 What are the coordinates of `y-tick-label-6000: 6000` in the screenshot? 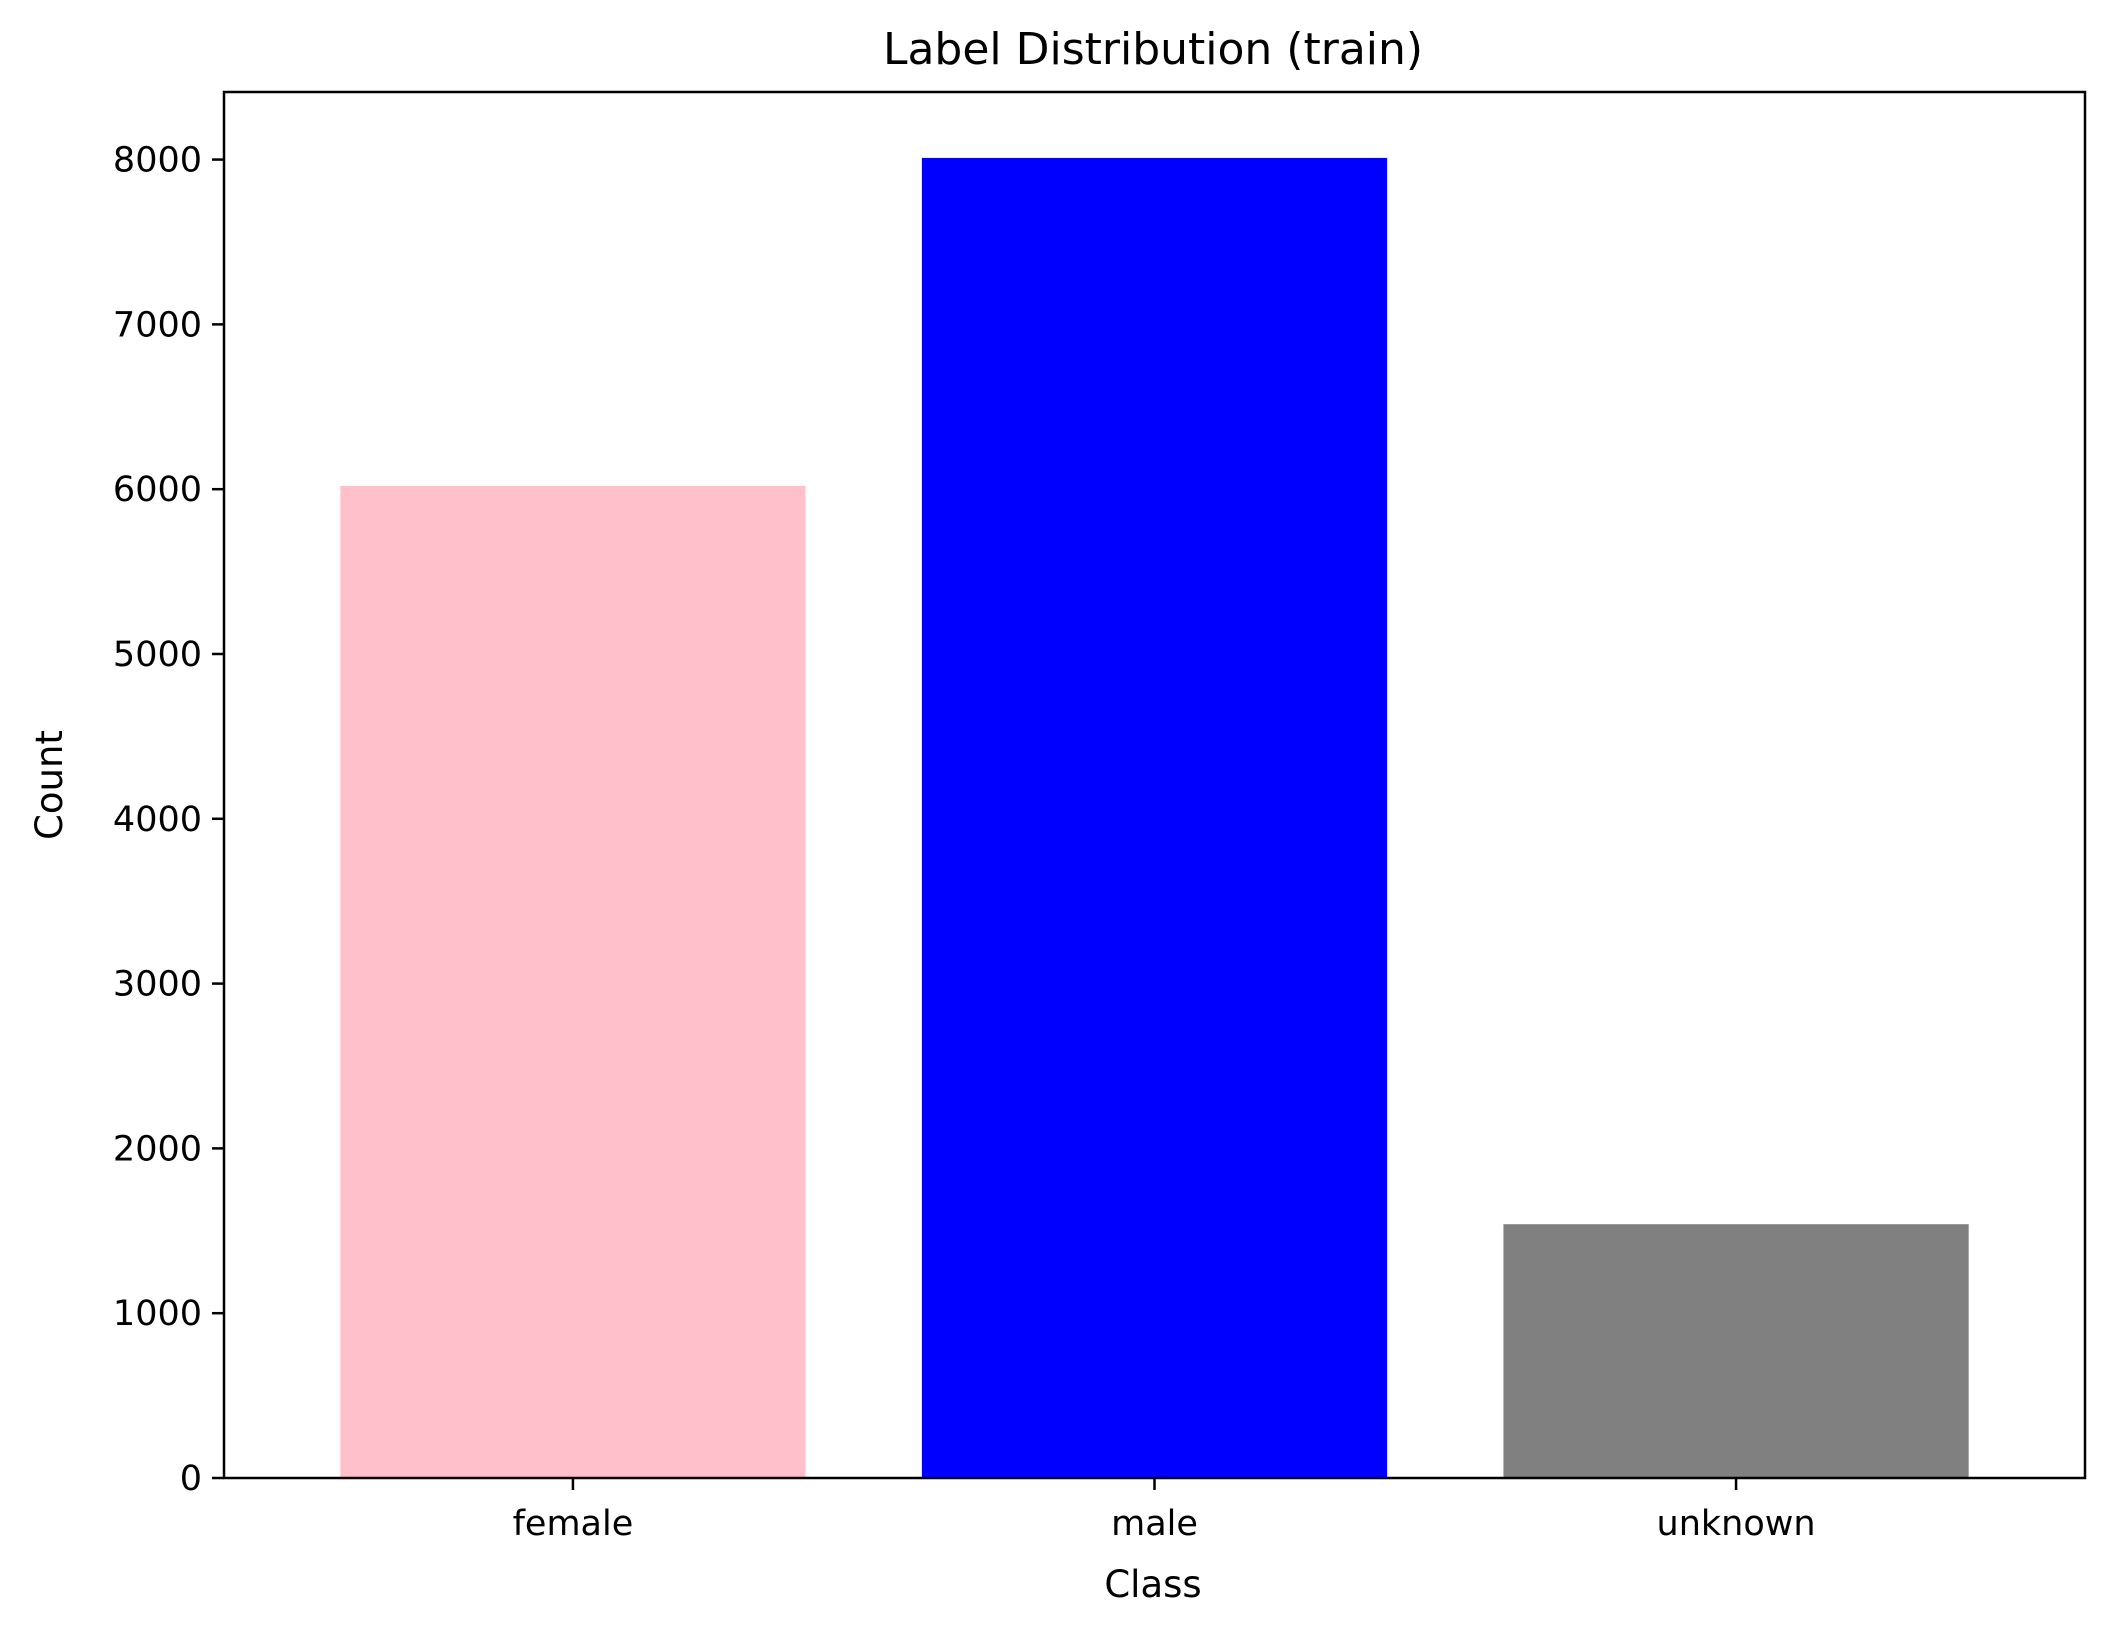 It's located at (157, 490).